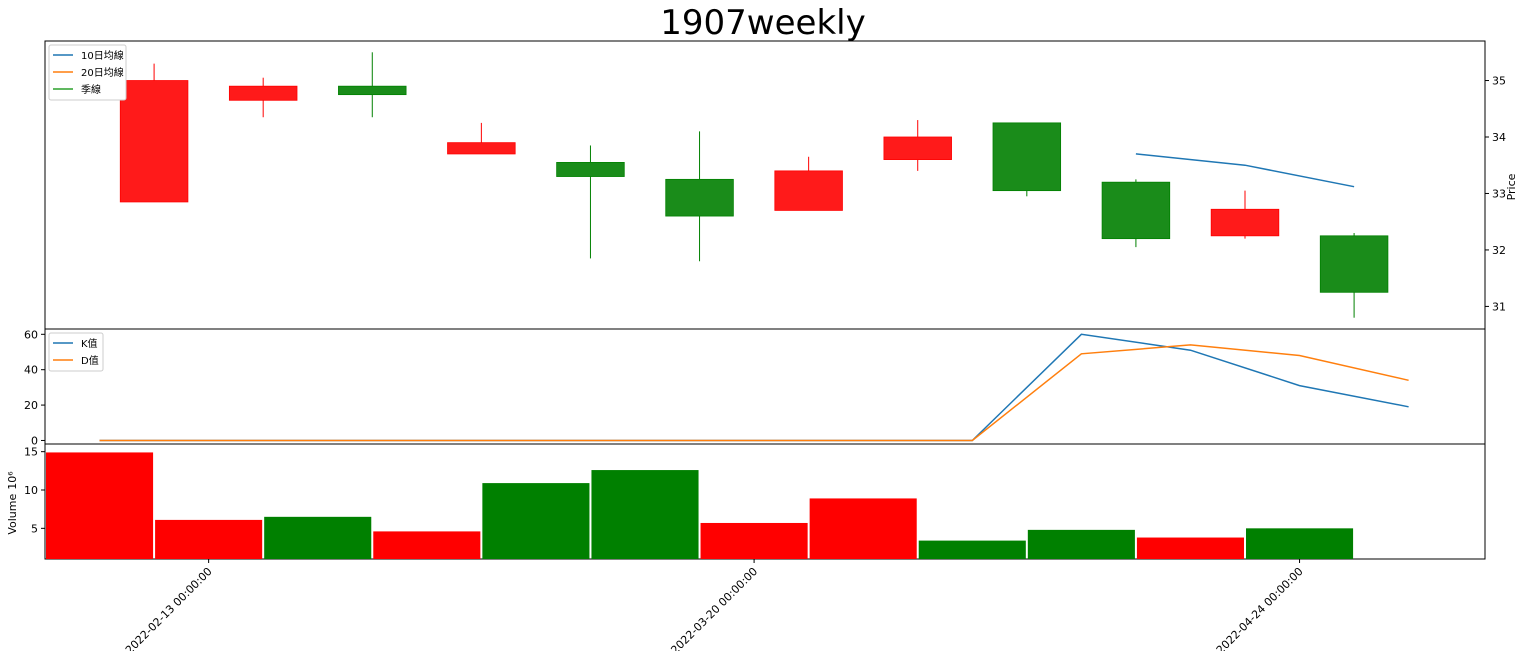 This screenshot has height=651, width=1525. What do you see at coordinates (12, 480) in the screenshot?
I see `volume-unit-text: 10⁶` at bounding box center [12, 480].